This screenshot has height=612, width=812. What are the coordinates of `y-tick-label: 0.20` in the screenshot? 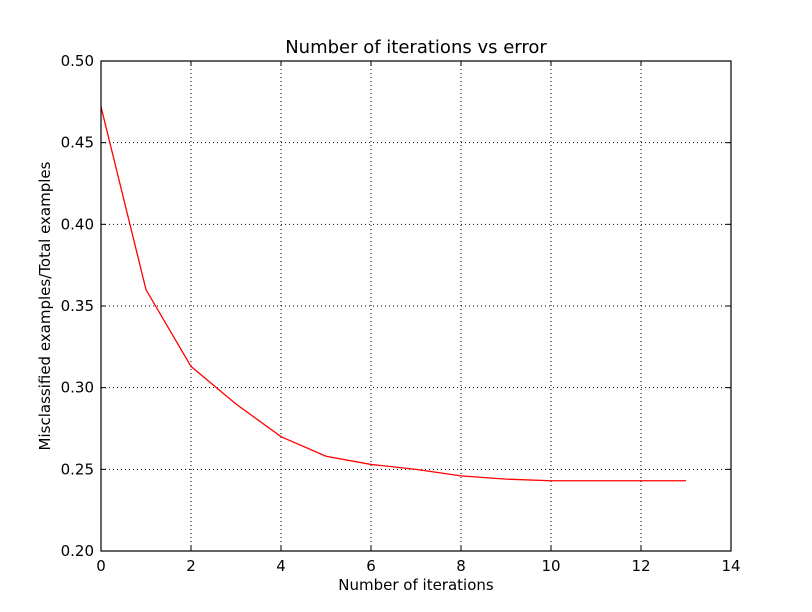 It's located at (77, 551).